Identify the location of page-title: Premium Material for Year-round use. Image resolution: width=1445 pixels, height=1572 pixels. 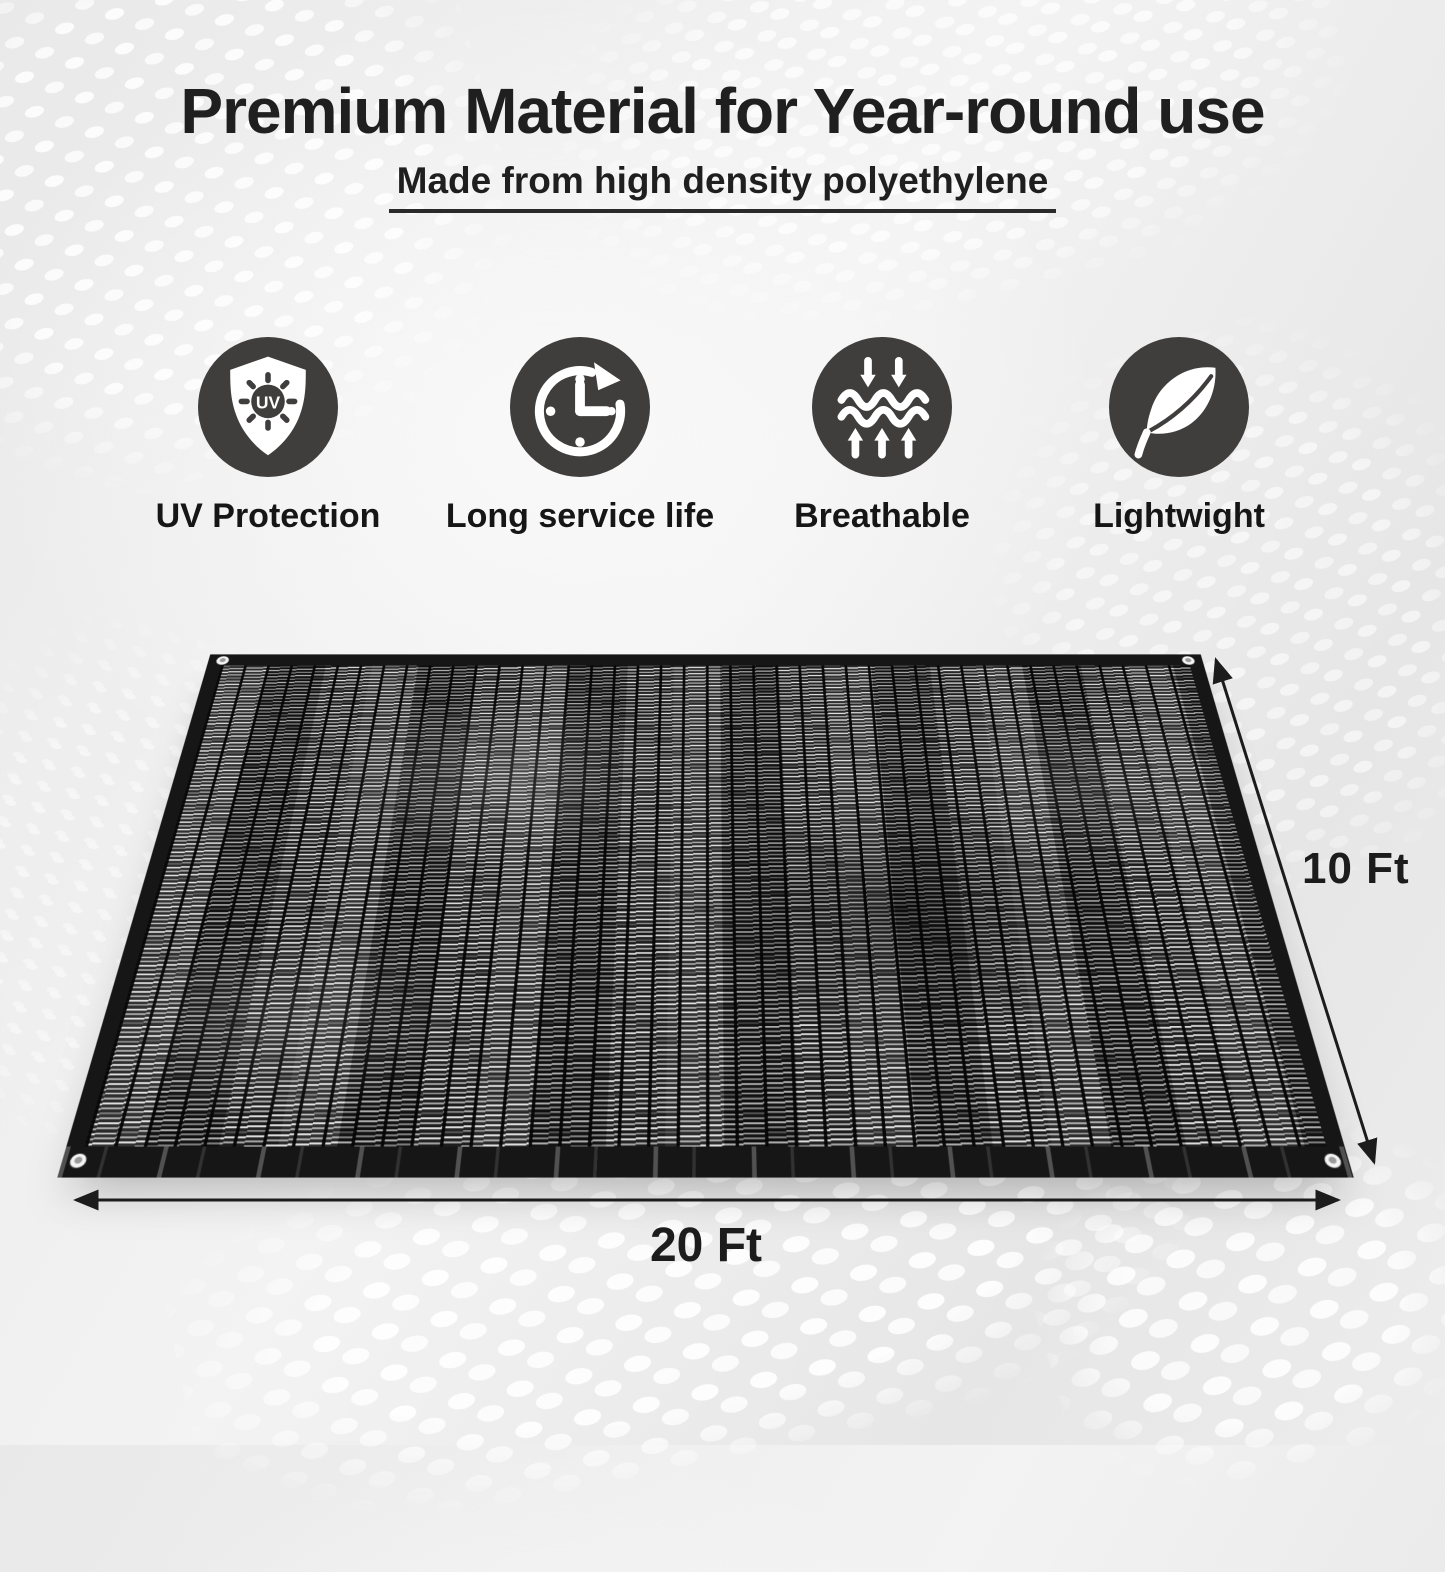
(722, 111).